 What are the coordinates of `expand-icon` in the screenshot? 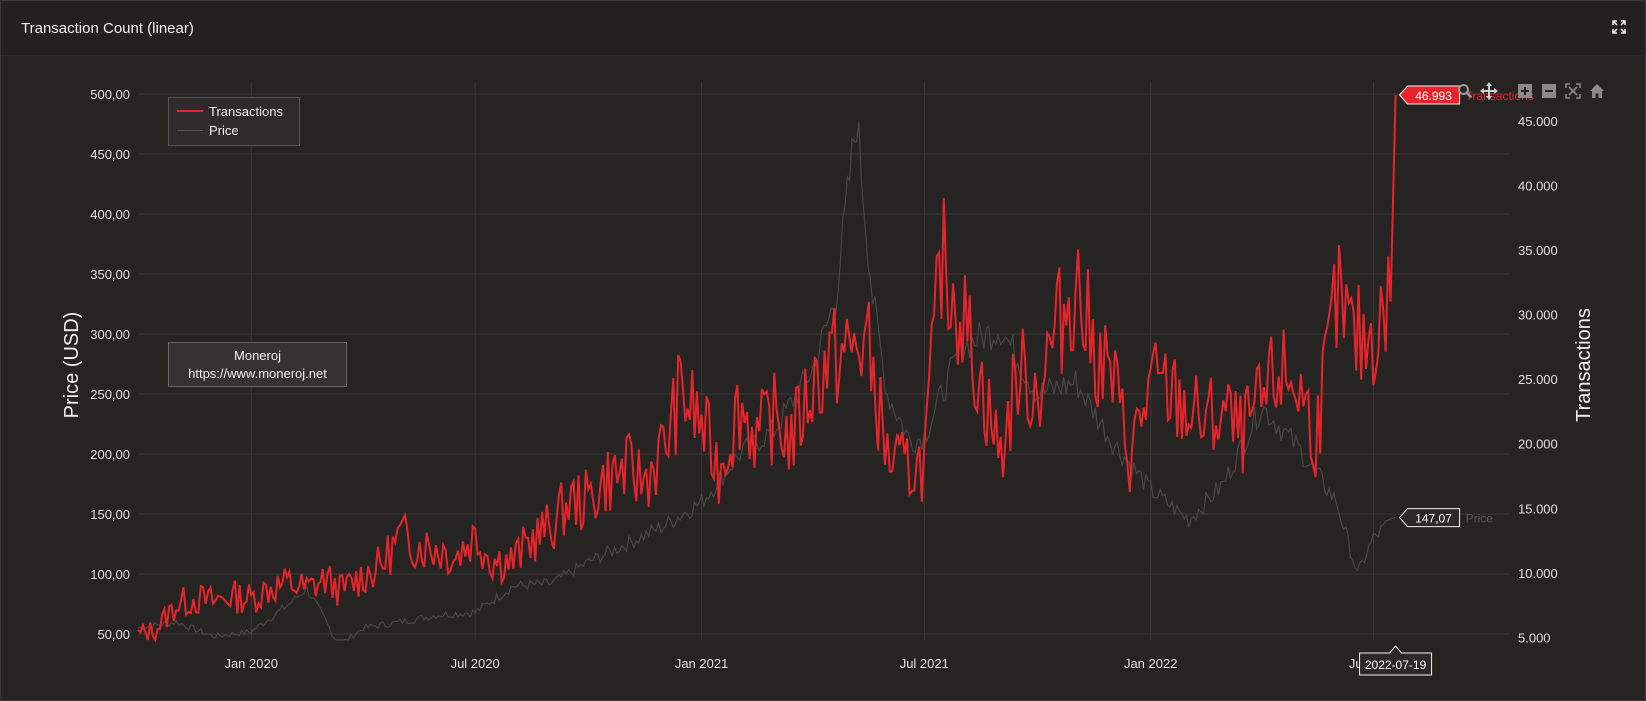 It's located at (1619, 27).